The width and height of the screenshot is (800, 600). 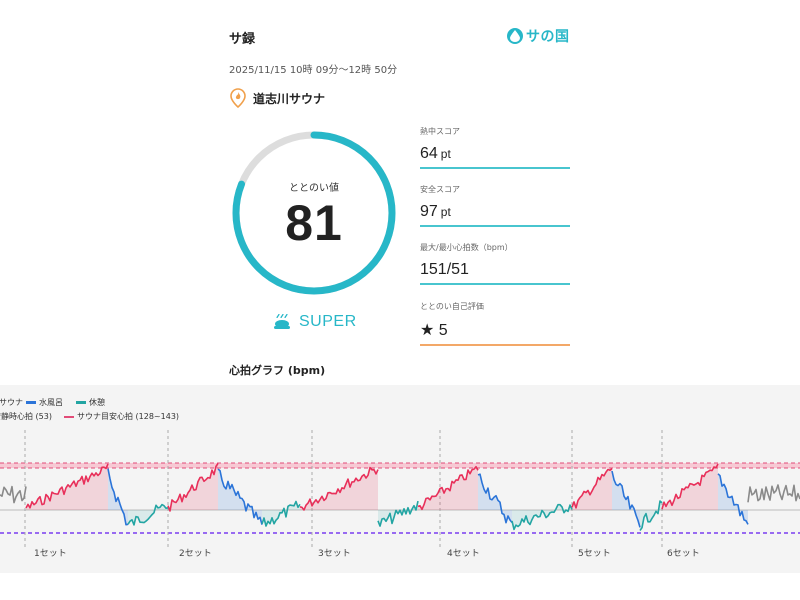 What do you see at coordinates (463, 554) in the screenshot?
I see `set-label-4: 4セット` at bounding box center [463, 554].